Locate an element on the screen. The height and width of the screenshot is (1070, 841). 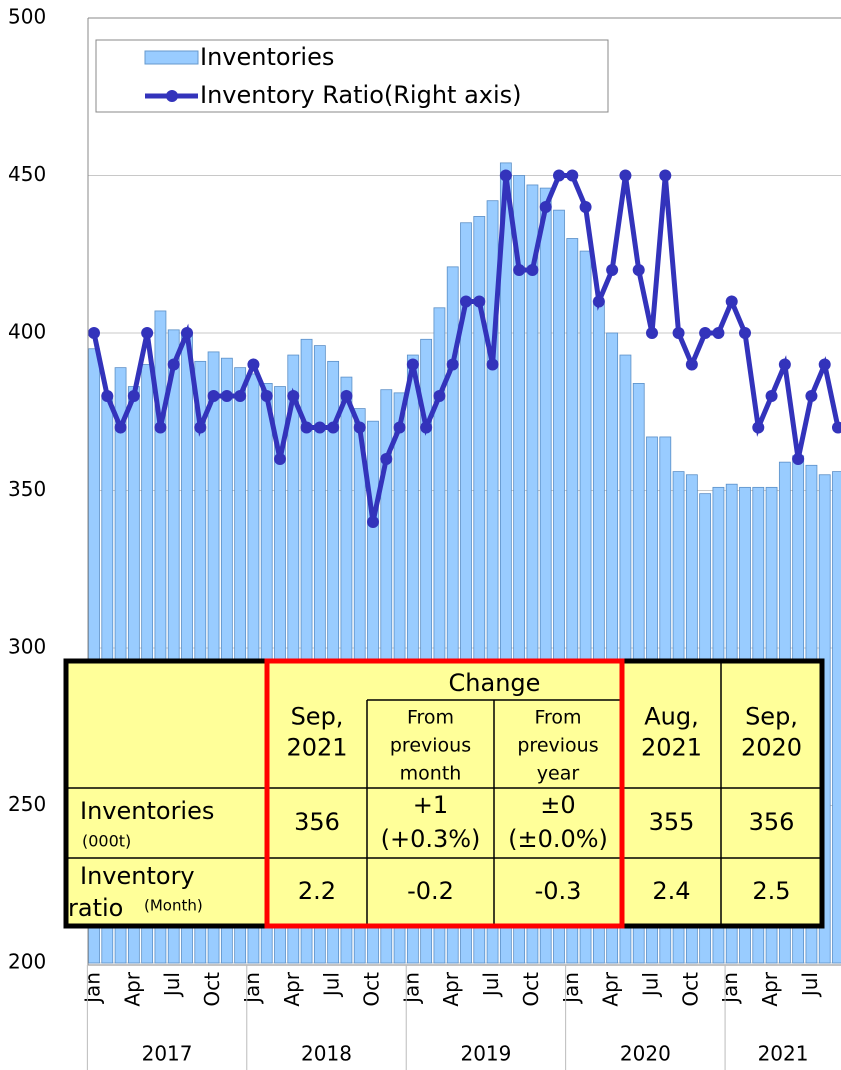
table-cell: 355 is located at coordinates (672, 822).